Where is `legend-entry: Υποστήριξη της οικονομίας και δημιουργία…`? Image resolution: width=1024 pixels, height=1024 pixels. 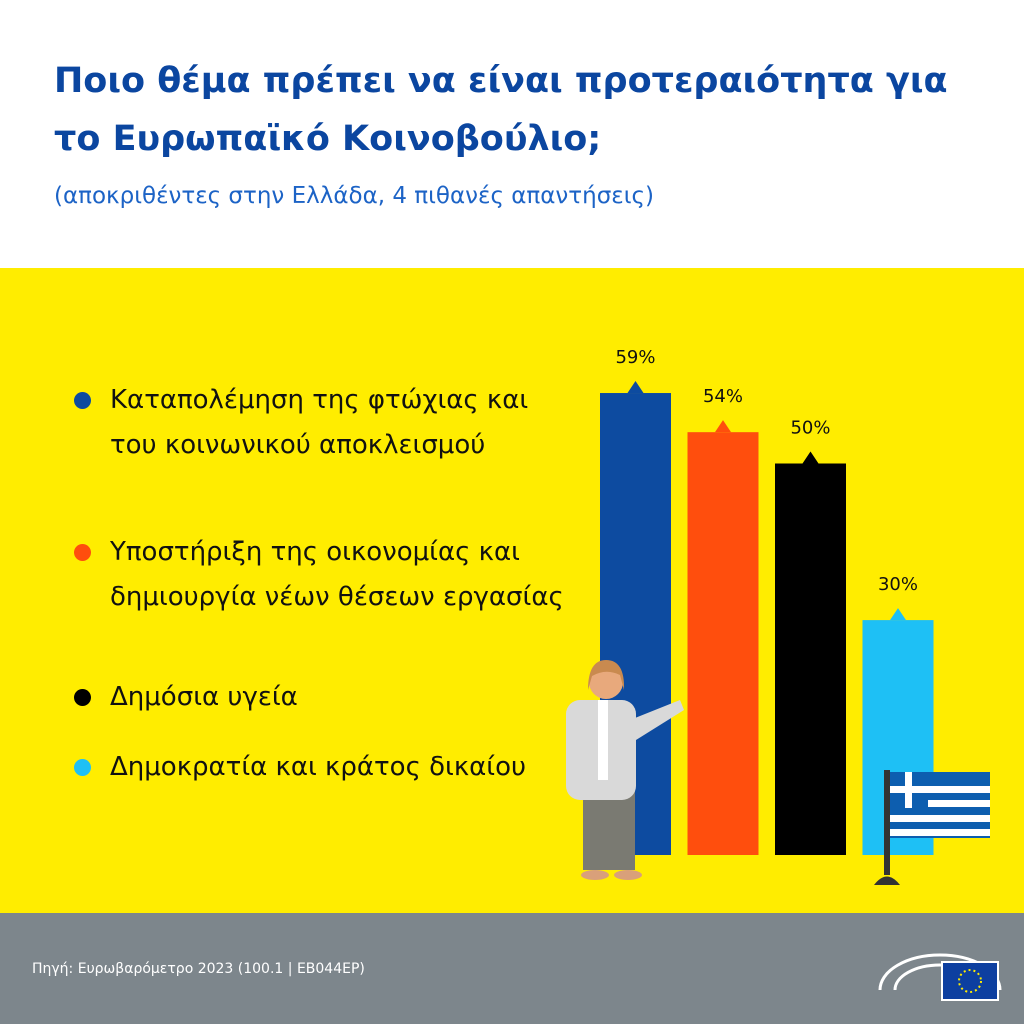 legend-entry: Υποστήριξη της οικονομίας και δημιουργία… is located at coordinates (327, 575).